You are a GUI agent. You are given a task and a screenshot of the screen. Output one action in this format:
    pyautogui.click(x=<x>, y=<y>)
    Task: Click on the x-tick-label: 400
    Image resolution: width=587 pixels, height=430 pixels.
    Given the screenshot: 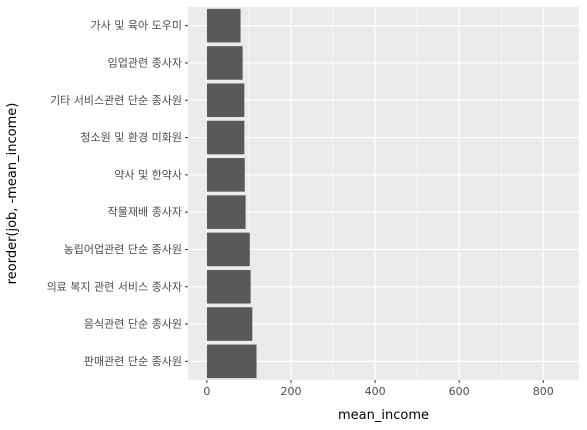 What is the action you would take?
    pyautogui.click(x=375, y=391)
    